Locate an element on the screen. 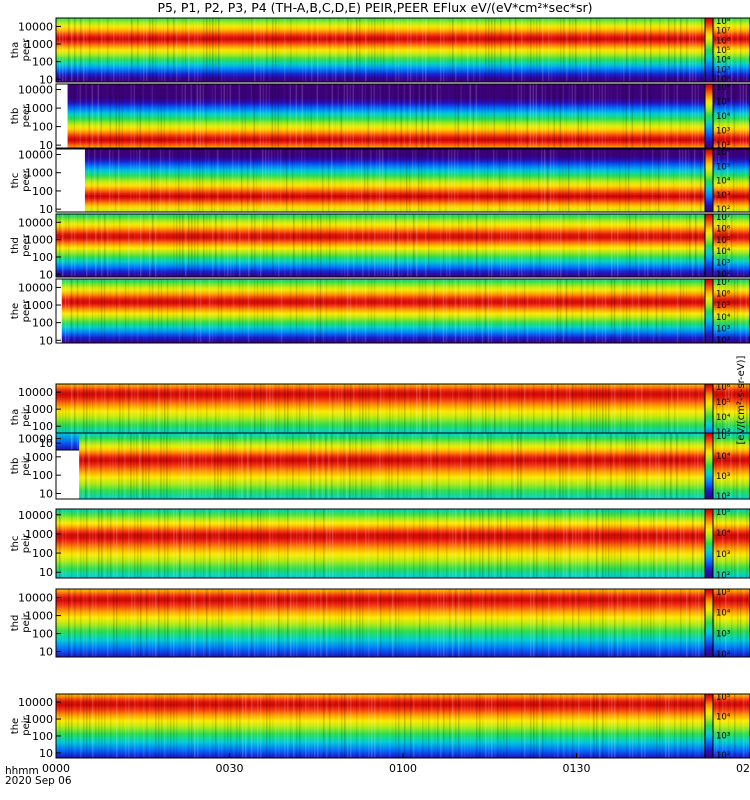 This screenshot has width=750, height=800. x-tick-label: 0130 is located at coordinates (577, 768).